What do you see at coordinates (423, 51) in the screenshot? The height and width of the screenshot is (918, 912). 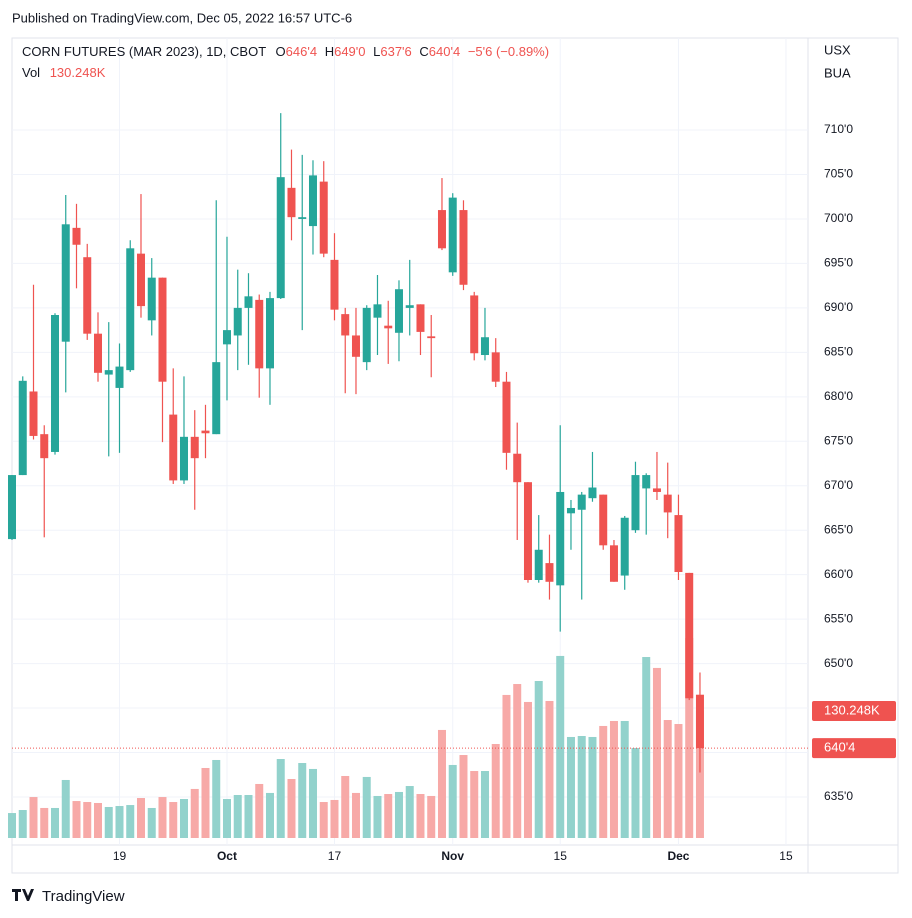 I see `legend-key: C` at bounding box center [423, 51].